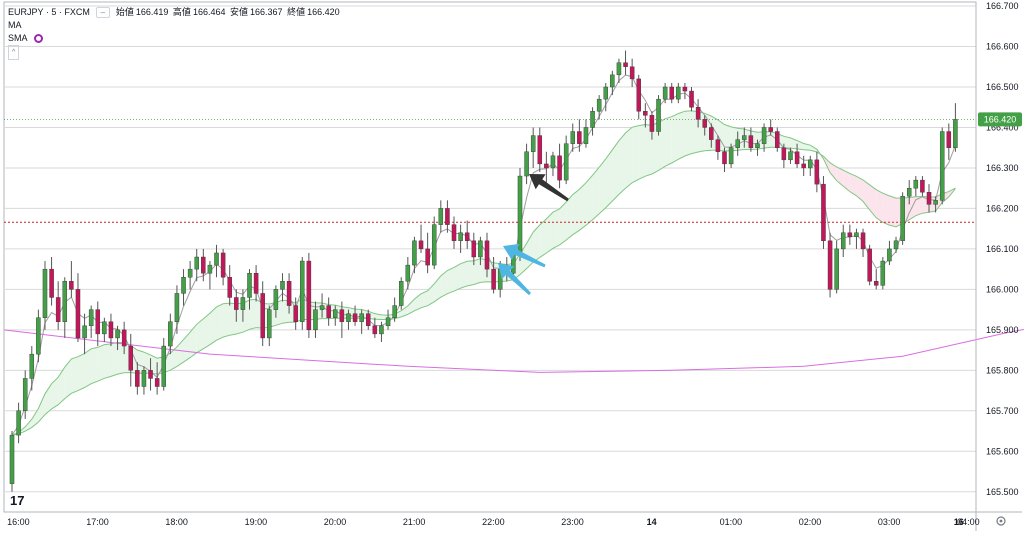 The width and height of the screenshot is (1024, 533). I want to click on logo-text: 17, so click(17, 500).